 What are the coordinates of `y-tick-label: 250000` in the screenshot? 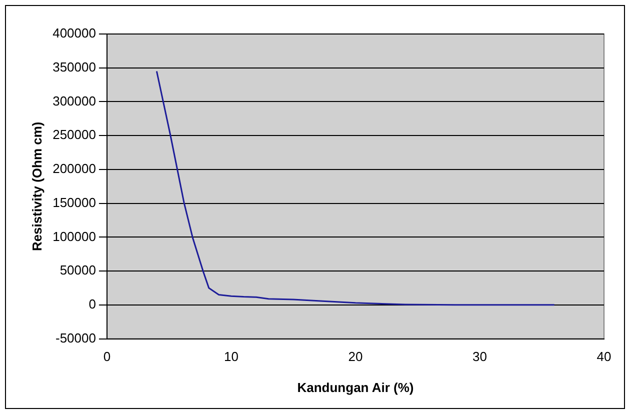 It's located at (74, 134).